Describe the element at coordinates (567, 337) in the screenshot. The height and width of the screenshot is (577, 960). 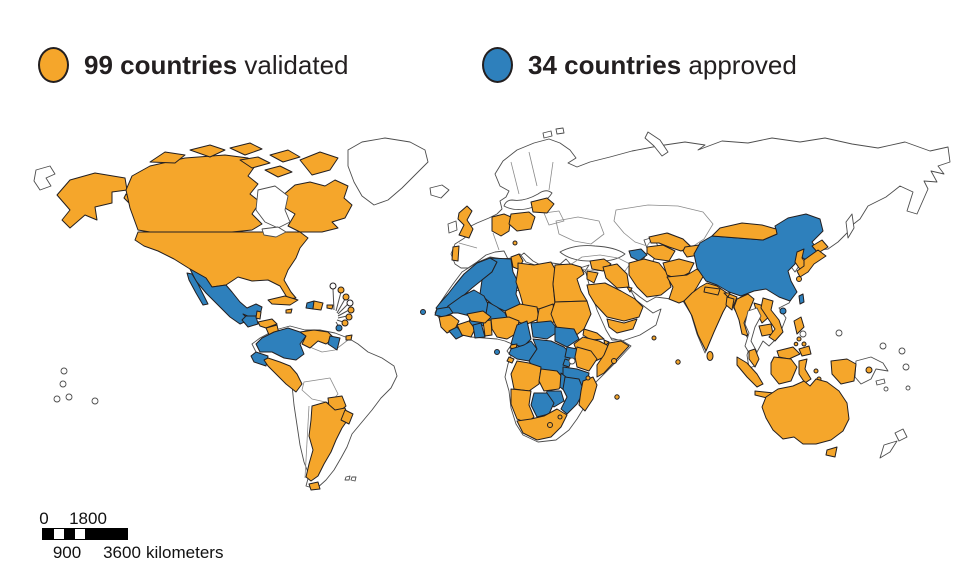
I see `region-south-sudan` at that location.